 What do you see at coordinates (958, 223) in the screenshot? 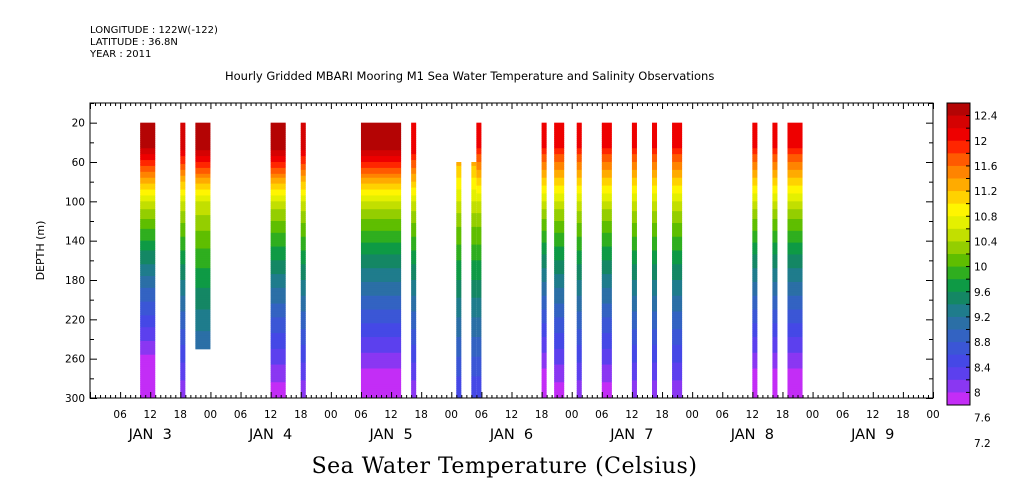
I see `colorbar-swatch` at bounding box center [958, 223].